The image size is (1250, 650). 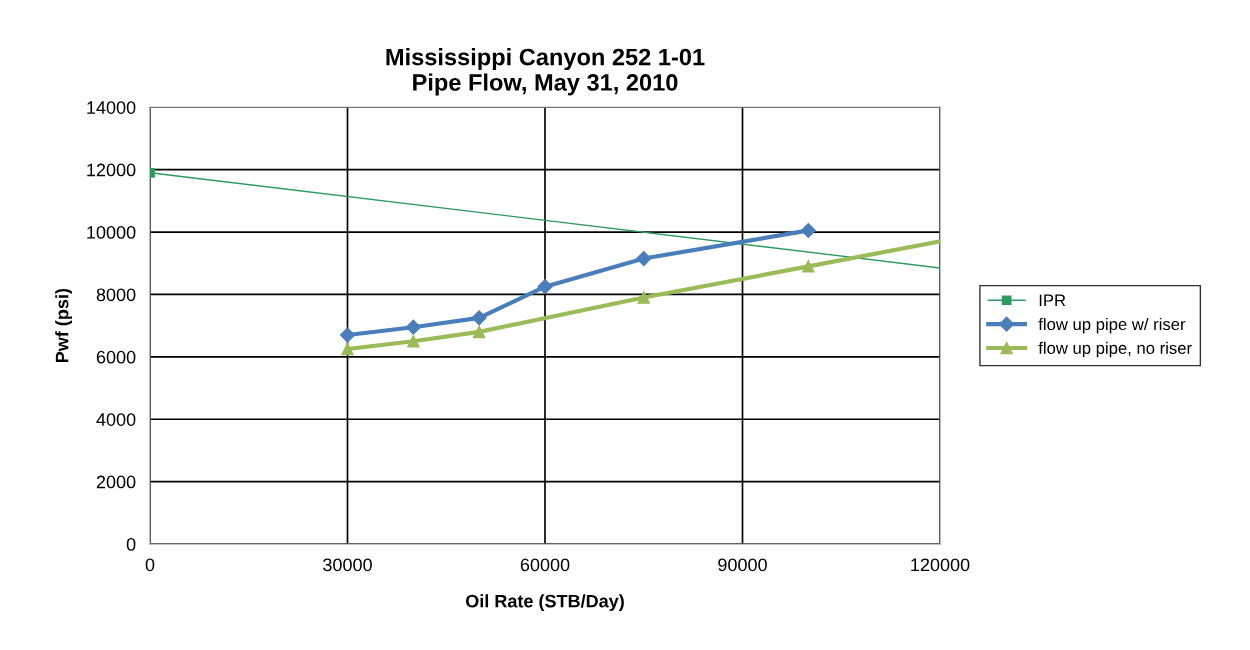 I want to click on y-tick-label: 4000, so click(x=116, y=419).